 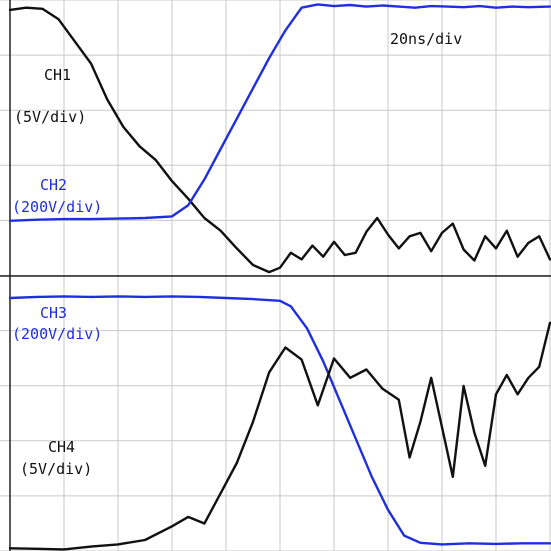 What do you see at coordinates (61, 447) in the screenshot?
I see `ch4-name-label: CH4` at bounding box center [61, 447].